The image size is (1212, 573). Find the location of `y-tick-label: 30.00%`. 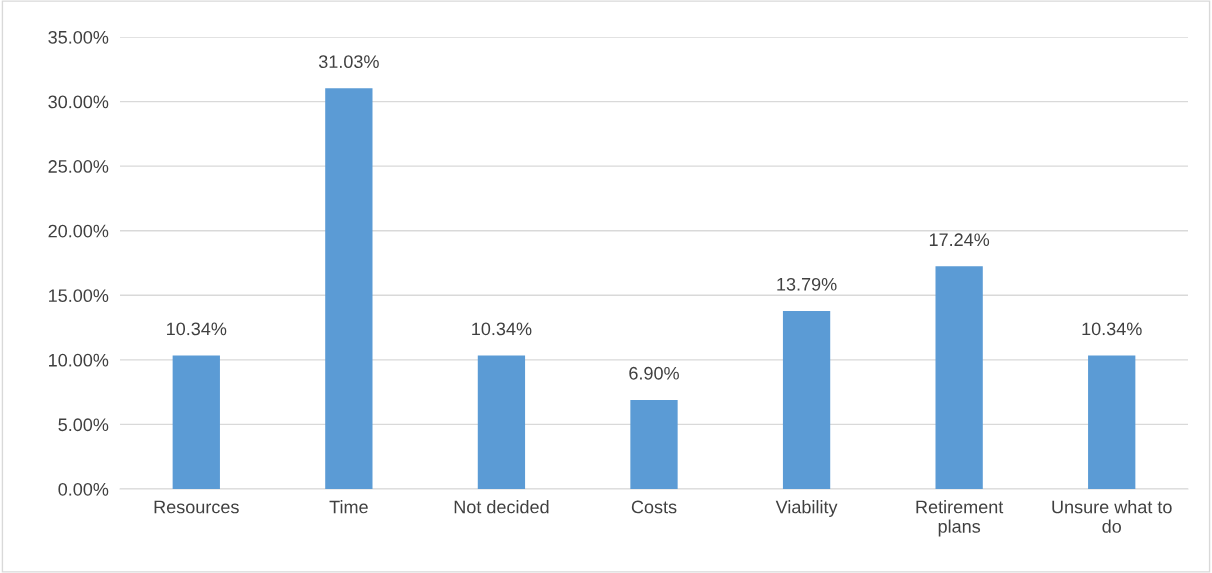

y-tick-label: 30.00% is located at coordinates (78, 102).